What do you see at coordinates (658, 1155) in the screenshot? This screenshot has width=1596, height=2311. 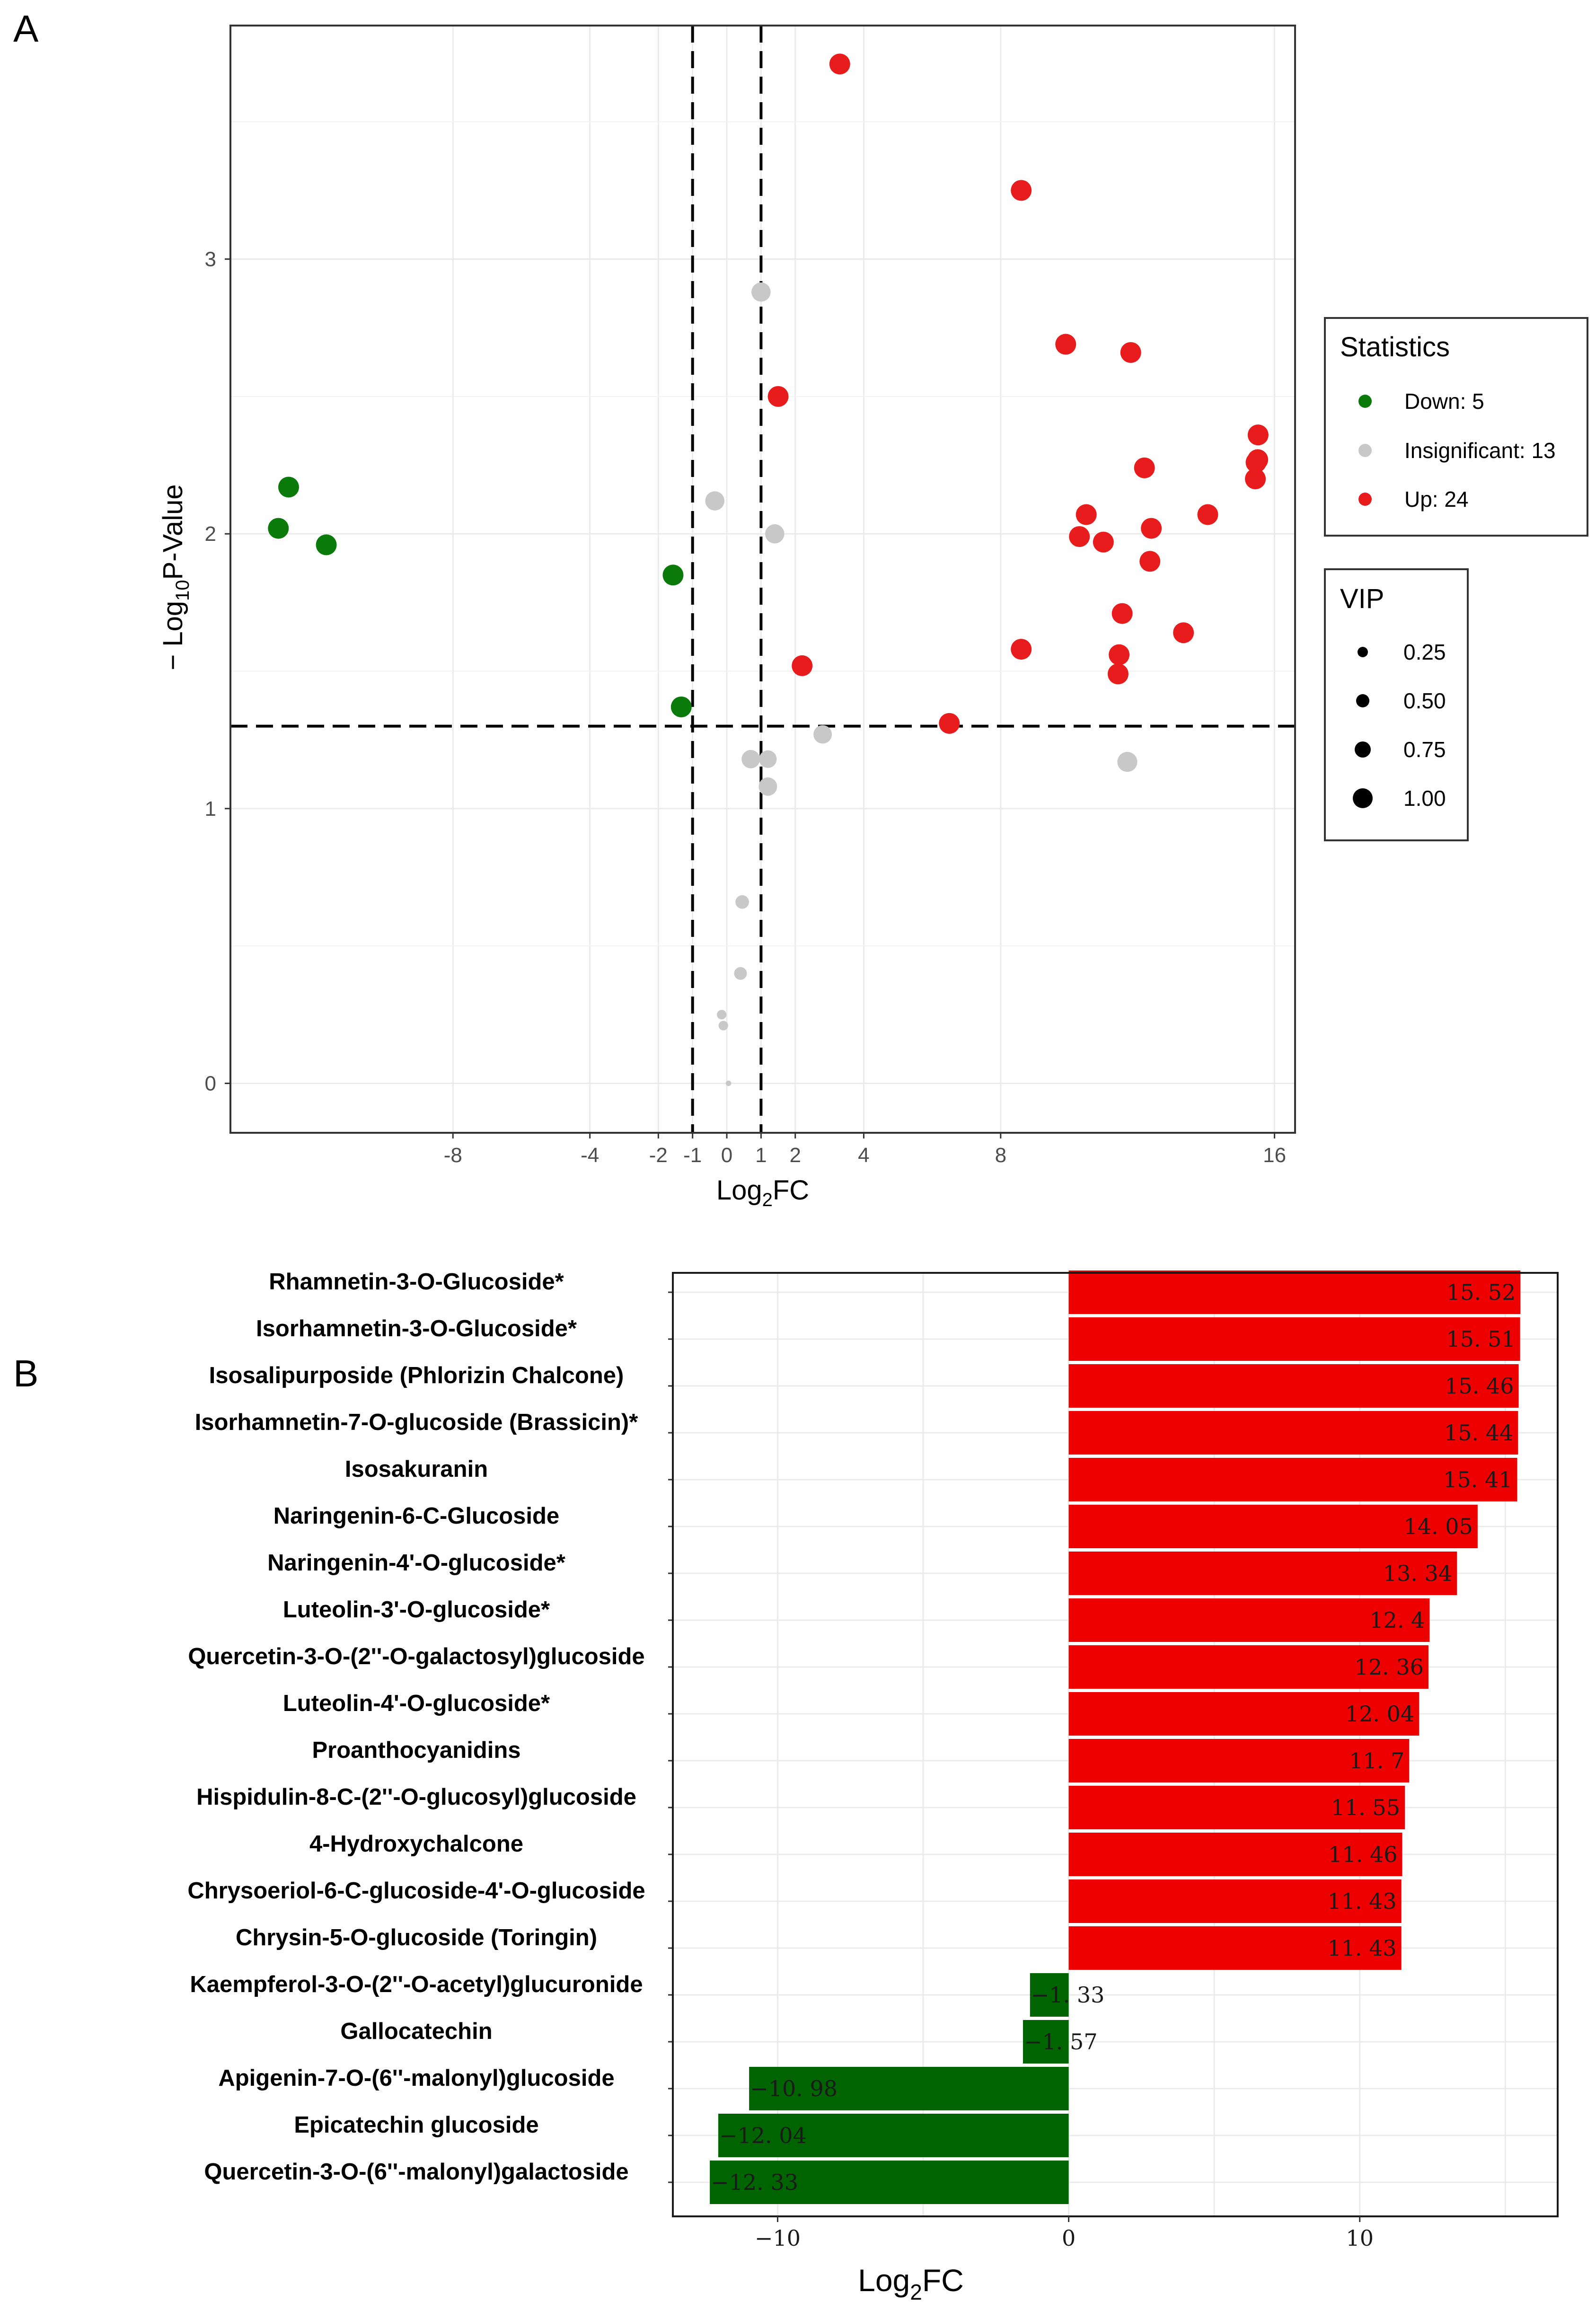 I see `volcano-x-tick-label: -2` at bounding box center [658, 1155].